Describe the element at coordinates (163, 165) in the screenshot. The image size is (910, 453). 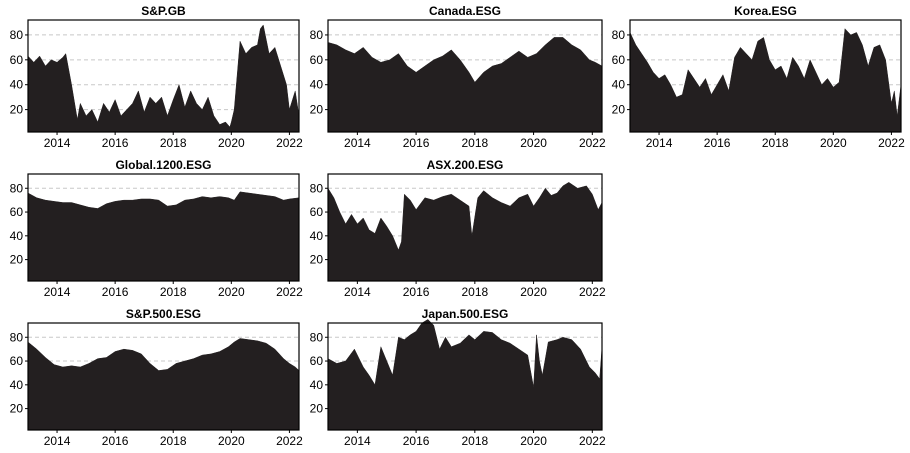
I see `panel-title: Global.1200.ESG` at that location.